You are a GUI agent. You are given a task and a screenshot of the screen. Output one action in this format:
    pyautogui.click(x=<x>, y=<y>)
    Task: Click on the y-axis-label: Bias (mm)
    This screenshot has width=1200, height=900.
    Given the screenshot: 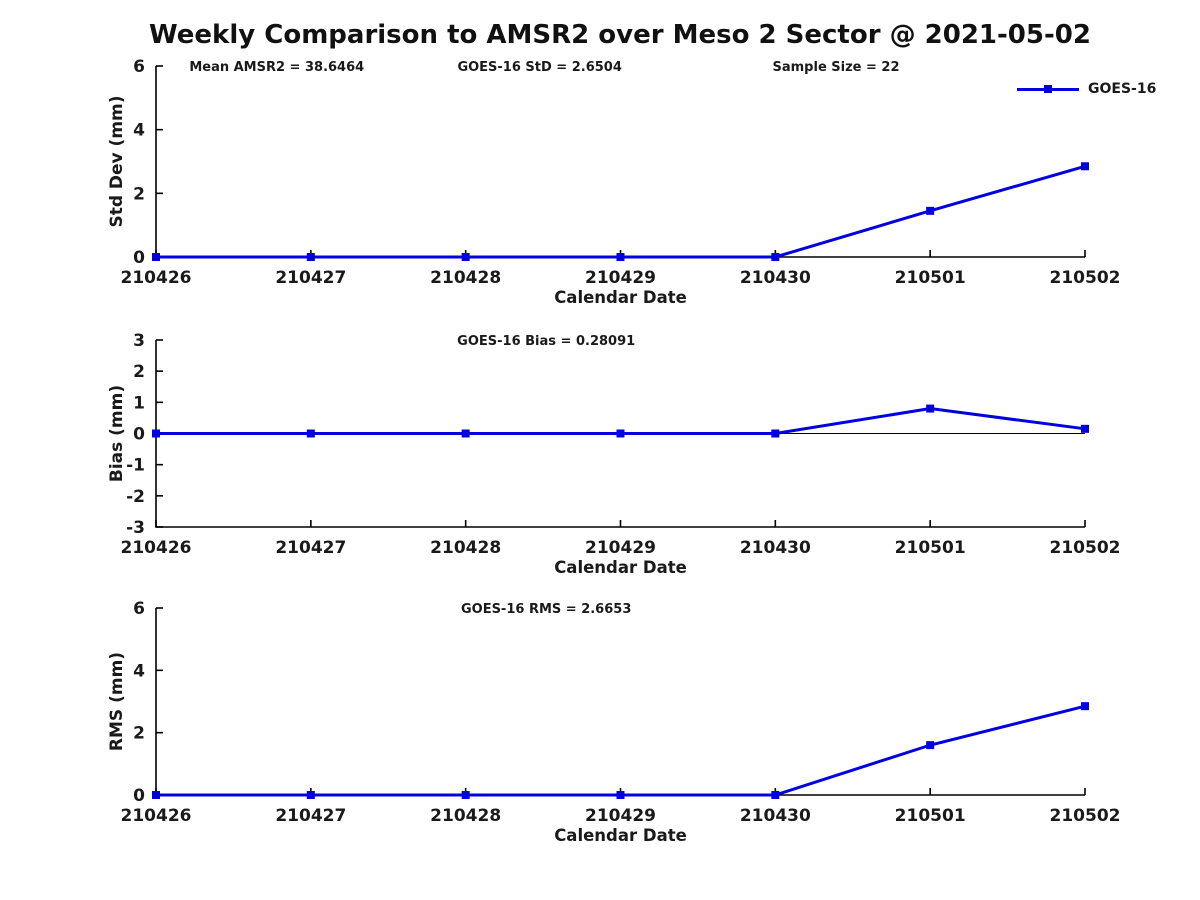 What is the action you would take?
    pyautogui.click(x=117, y=433)
    